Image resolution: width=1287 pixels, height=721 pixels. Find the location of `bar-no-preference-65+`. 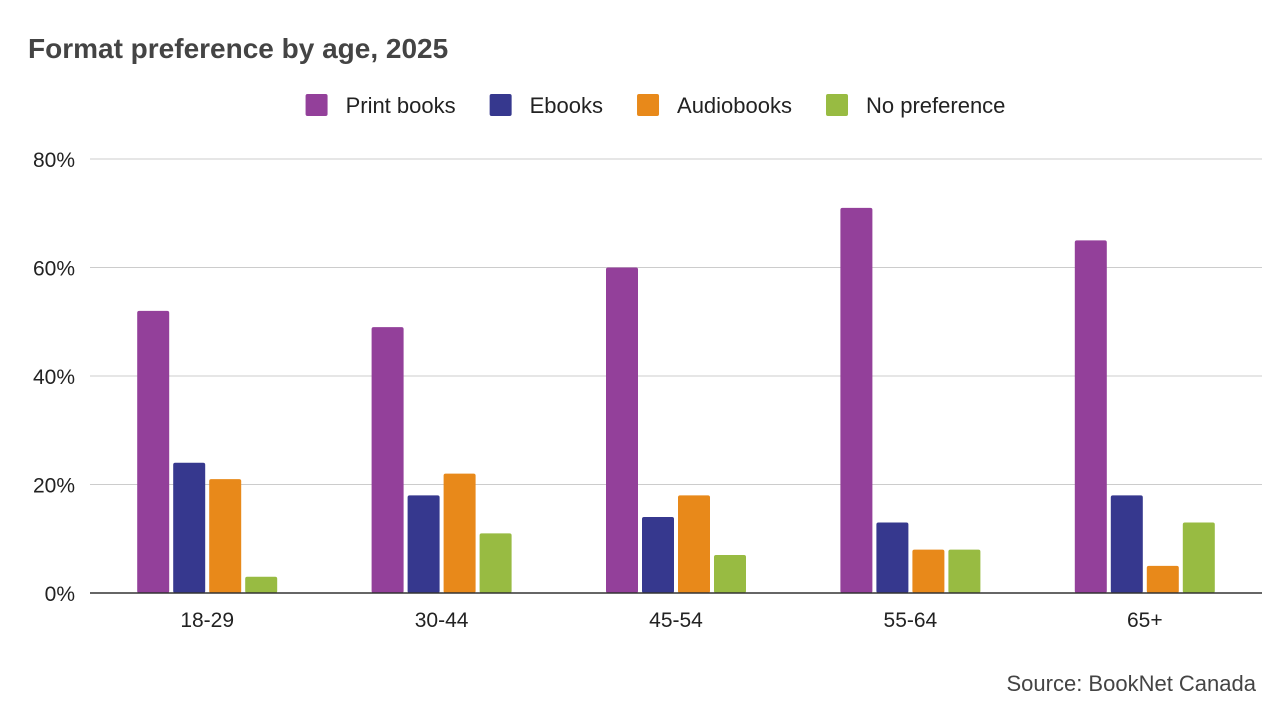

bar-no-preference-65+ is located at coordinates (1198, 557).